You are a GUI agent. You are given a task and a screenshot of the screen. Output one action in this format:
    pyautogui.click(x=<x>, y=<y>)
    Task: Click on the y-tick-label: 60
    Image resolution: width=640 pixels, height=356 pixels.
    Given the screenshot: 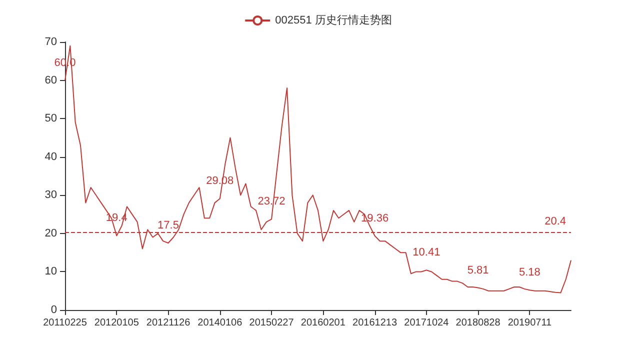 What is the action you would take?
    pyautogui.click(x=50, y=80)
    